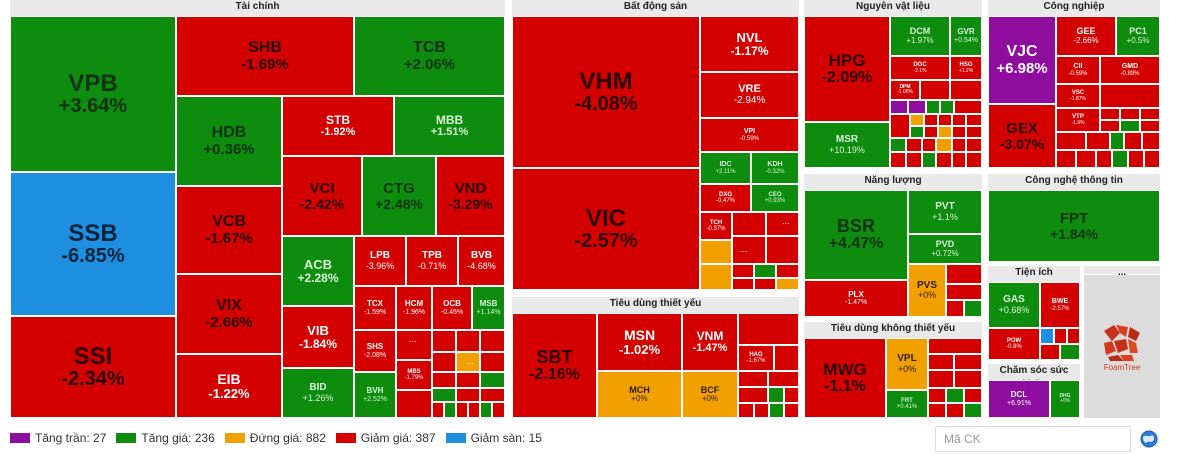  What do you see at coordinates (710, 342) in the screenshot?
I see `stock-tile-vnm: VNM -1.47%` at bounding box center [710, 342].